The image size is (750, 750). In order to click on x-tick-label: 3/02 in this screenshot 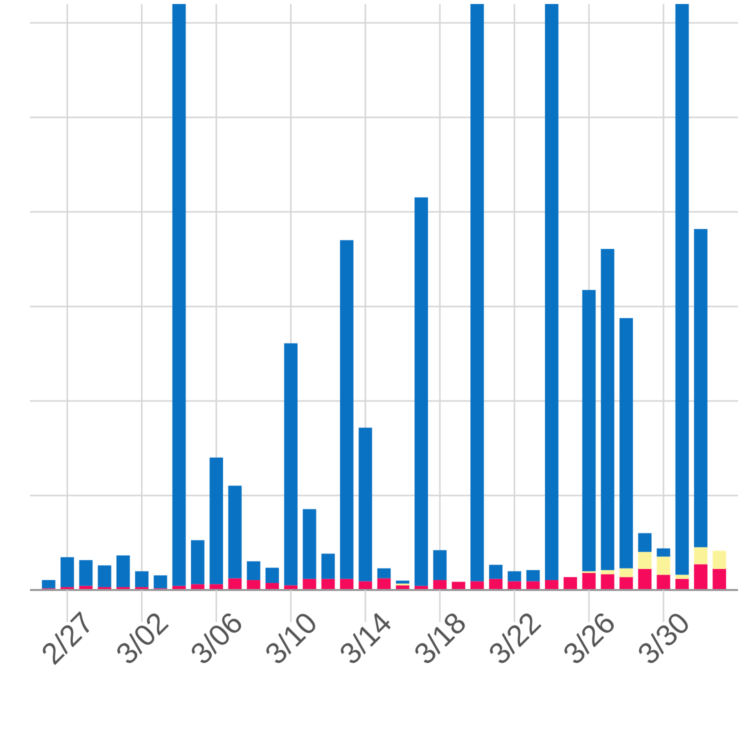, I will do `click(142, 639)`.